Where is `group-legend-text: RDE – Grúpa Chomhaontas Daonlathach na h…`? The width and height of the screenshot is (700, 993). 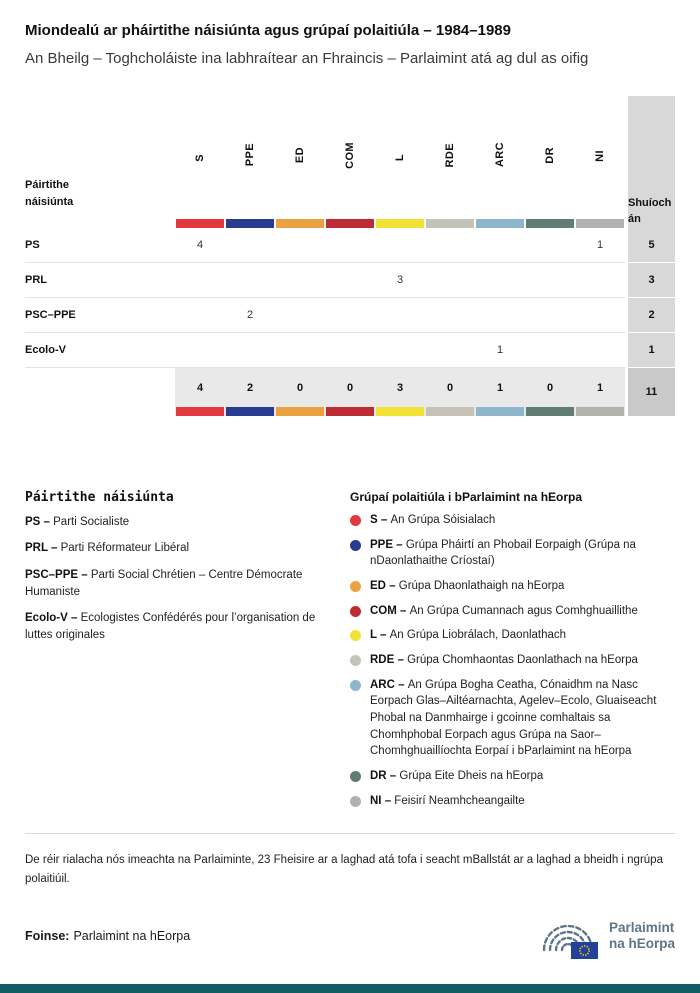 group-legend-text: RDE – Grúpa Chomhaontas Daonlathach na h… is located at coordinates (504, 660).